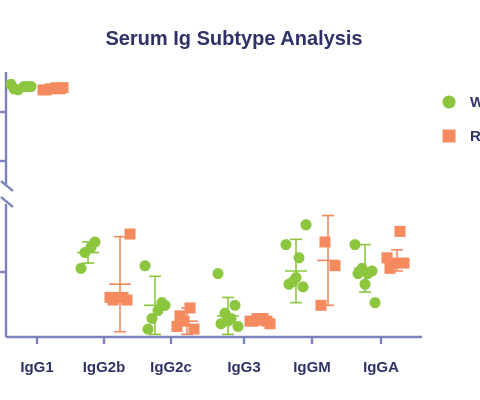  What do you see at coordinates (209, 340) in the screenshot?
I see `x-ticks` at bounding box center [209, 340].